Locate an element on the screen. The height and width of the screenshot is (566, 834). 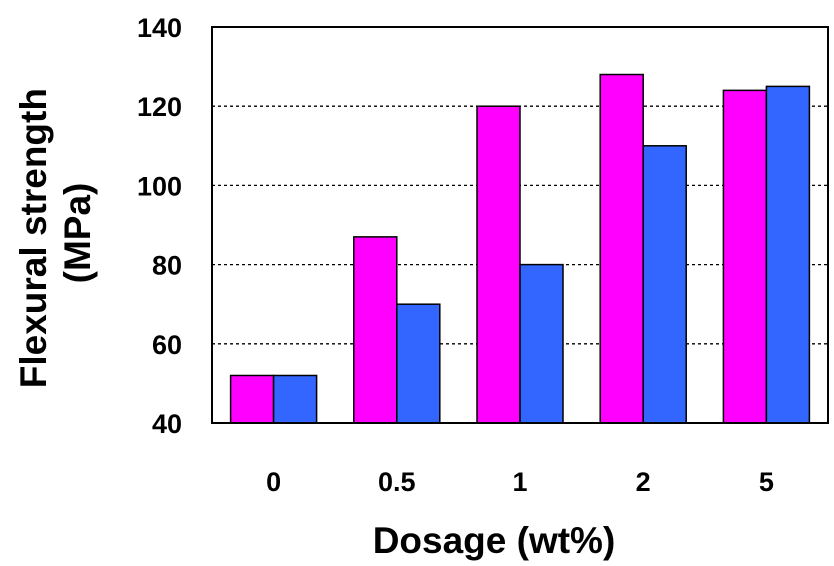
x-tick-label: 0 is located at coordinates (273, 482).